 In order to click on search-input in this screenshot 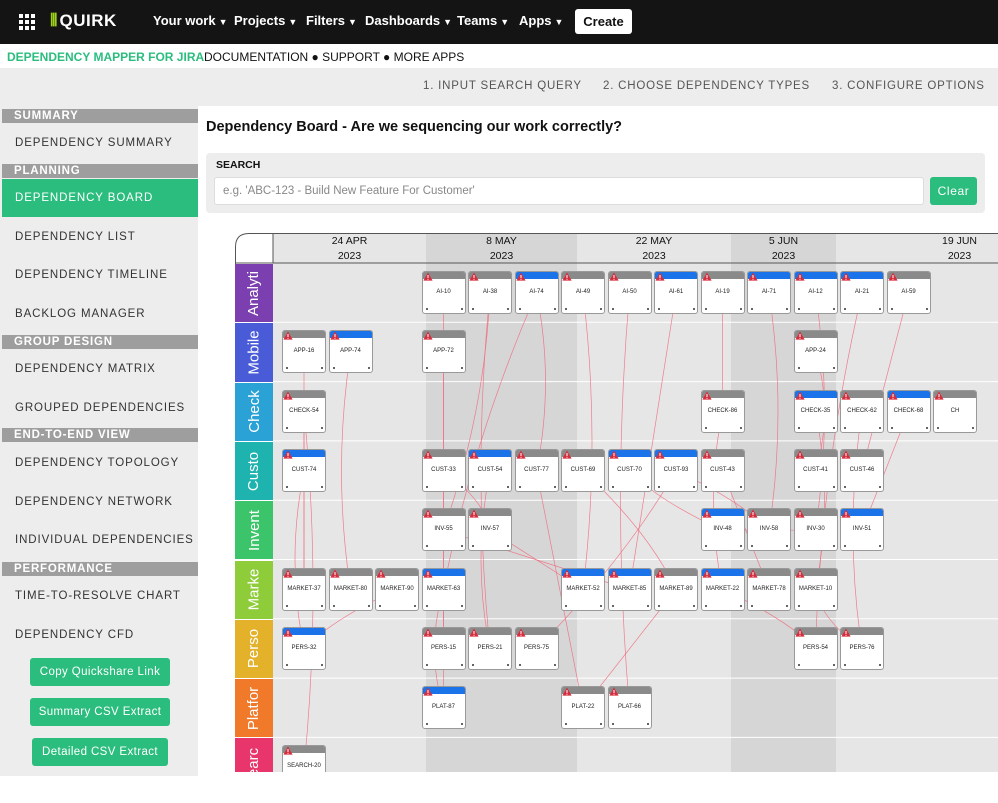, I will do `click(569, 191)`.